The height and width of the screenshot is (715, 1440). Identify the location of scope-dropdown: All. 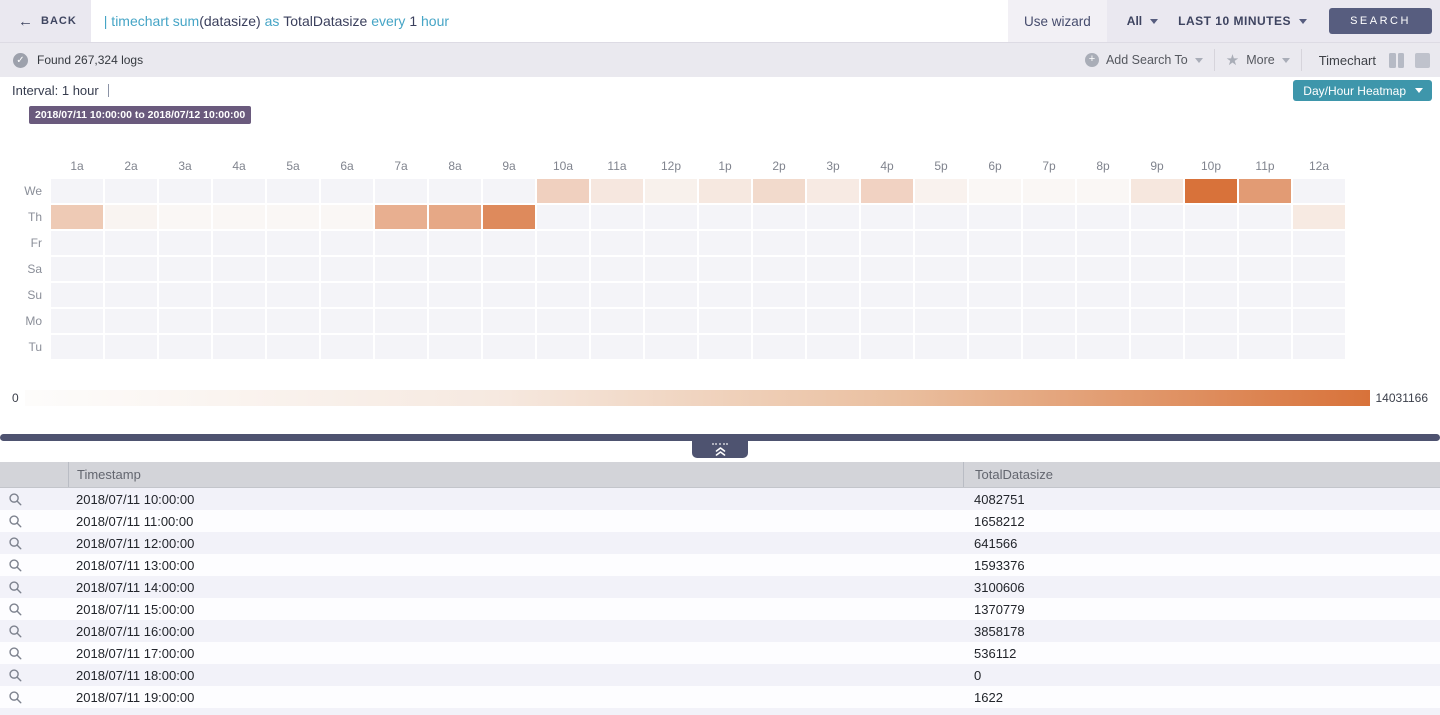
(1143, 21).